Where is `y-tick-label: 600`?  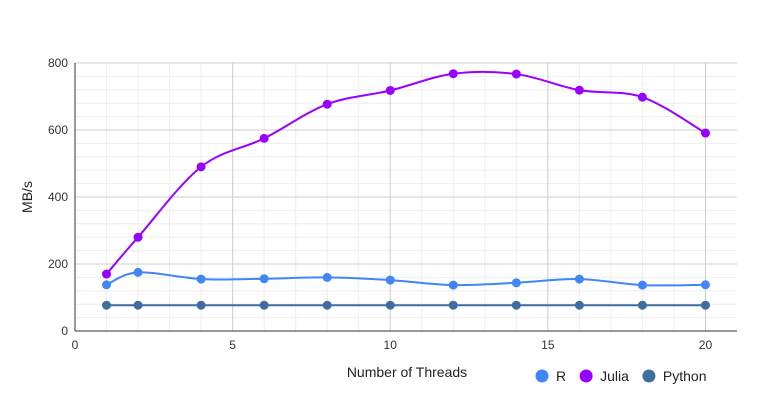 y-tick-label: 600 is located at coordinates (58, 130).